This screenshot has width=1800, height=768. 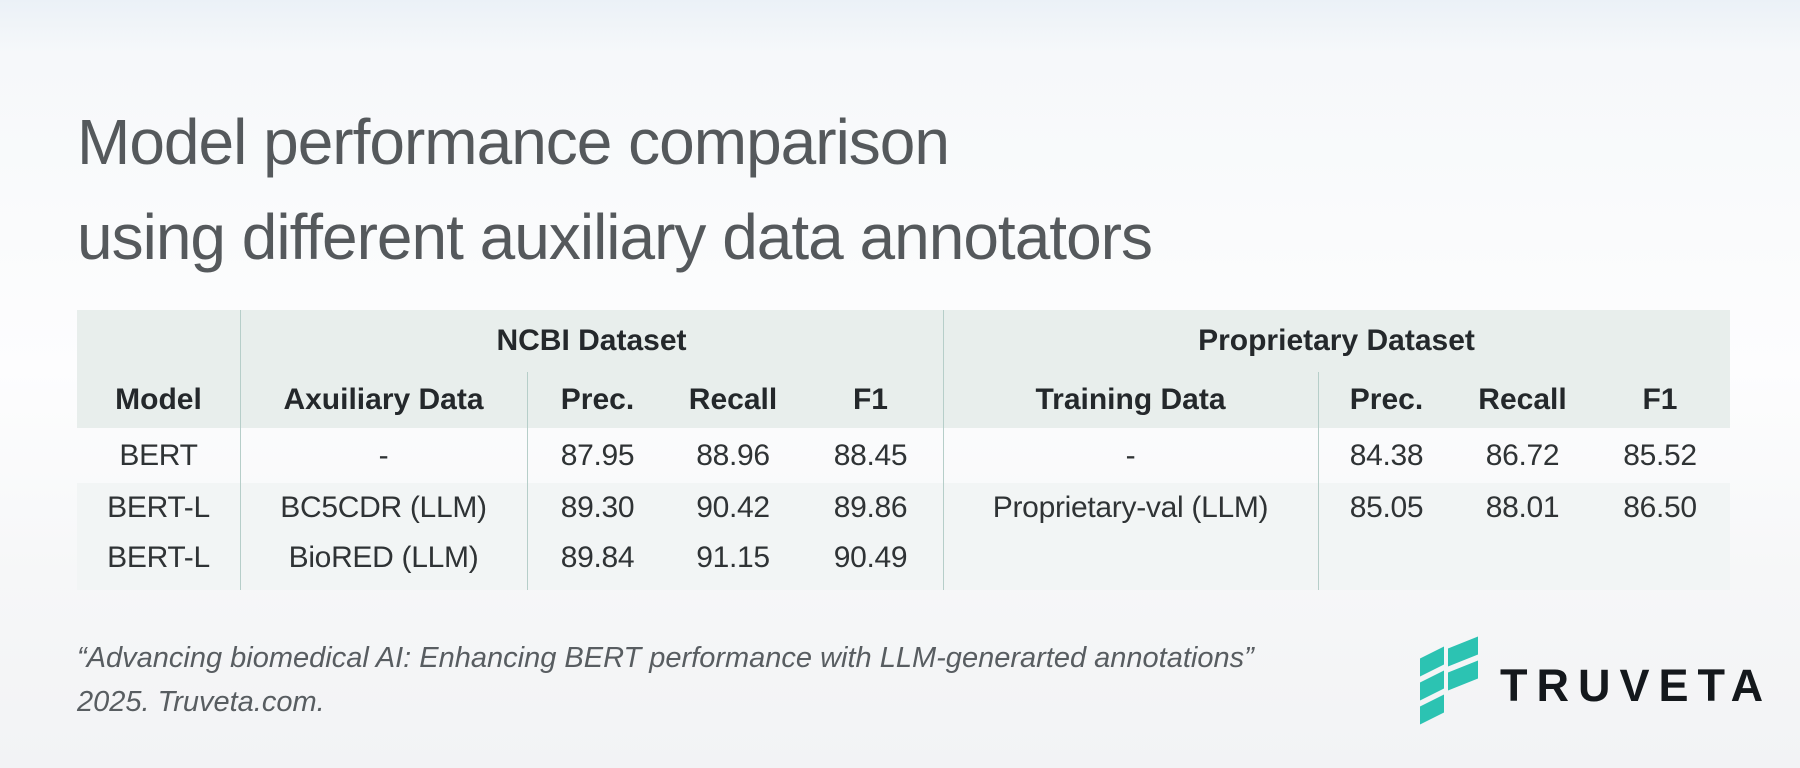 I want to click on truveta-leaf-icon, so click(x=1449, y=680).